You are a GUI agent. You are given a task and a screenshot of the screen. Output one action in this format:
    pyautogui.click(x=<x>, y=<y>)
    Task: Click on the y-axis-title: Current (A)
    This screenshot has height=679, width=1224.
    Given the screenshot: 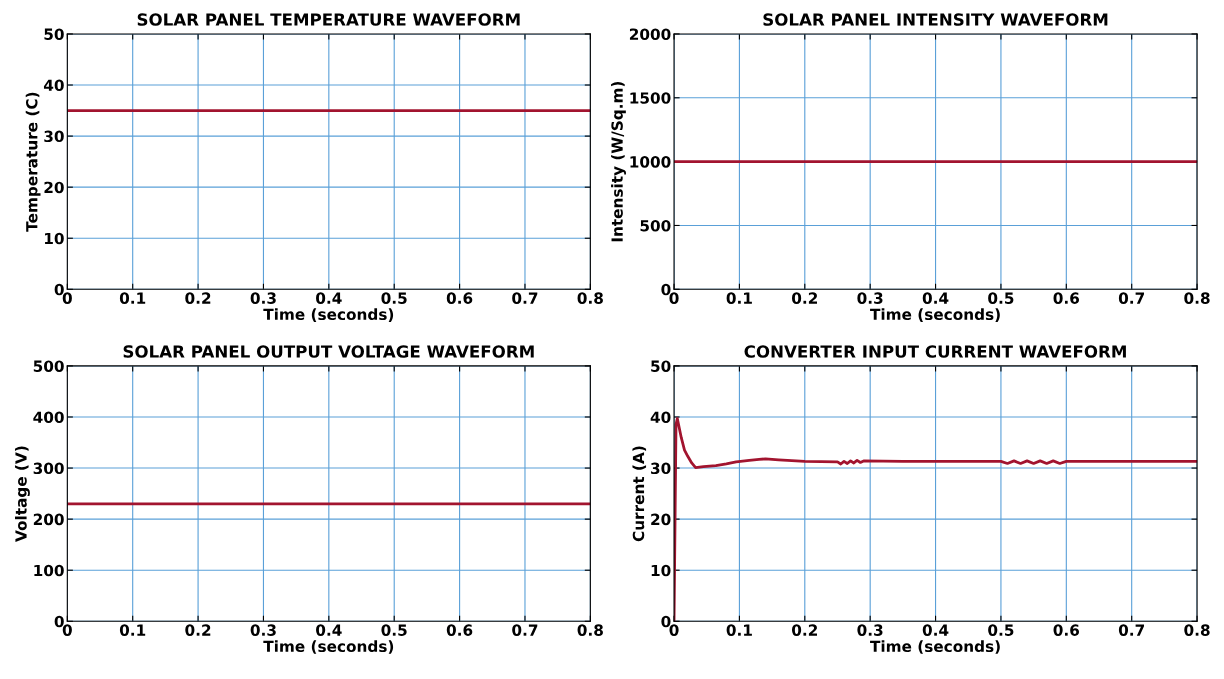 What is the action you would take?
    pyautogui.click(x=639, y=494)
    